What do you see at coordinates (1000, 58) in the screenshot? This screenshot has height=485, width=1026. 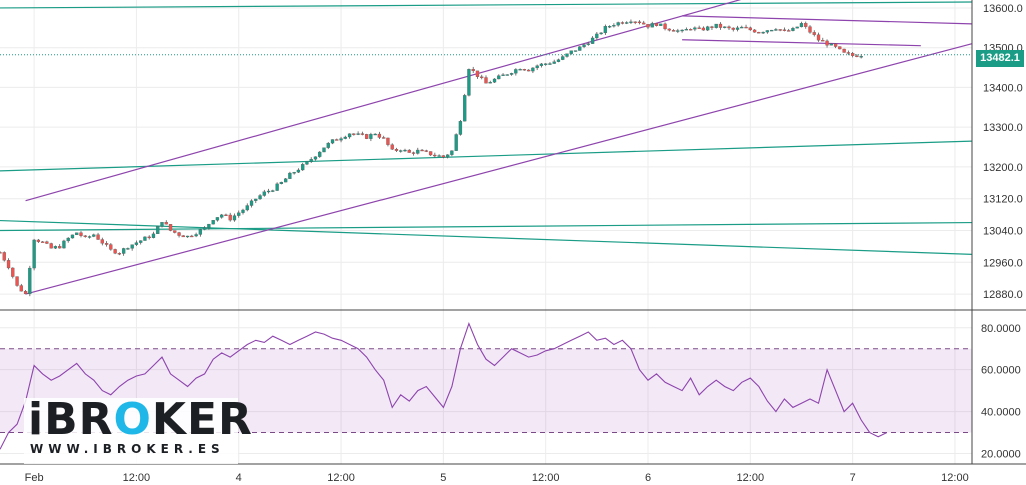 I see `last-price-tag: 13482.1` at bounding box center [1000, 58].